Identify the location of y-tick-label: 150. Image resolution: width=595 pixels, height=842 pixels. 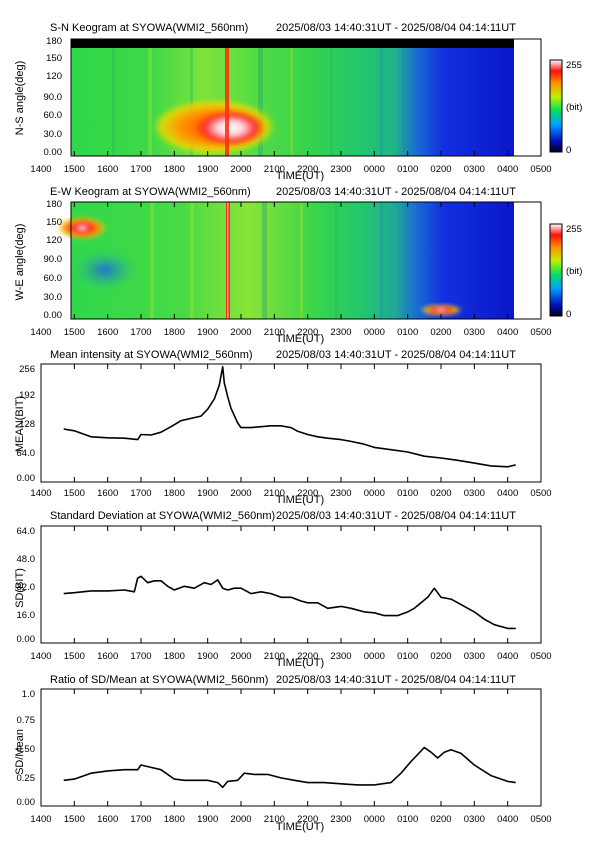
(54, 58).